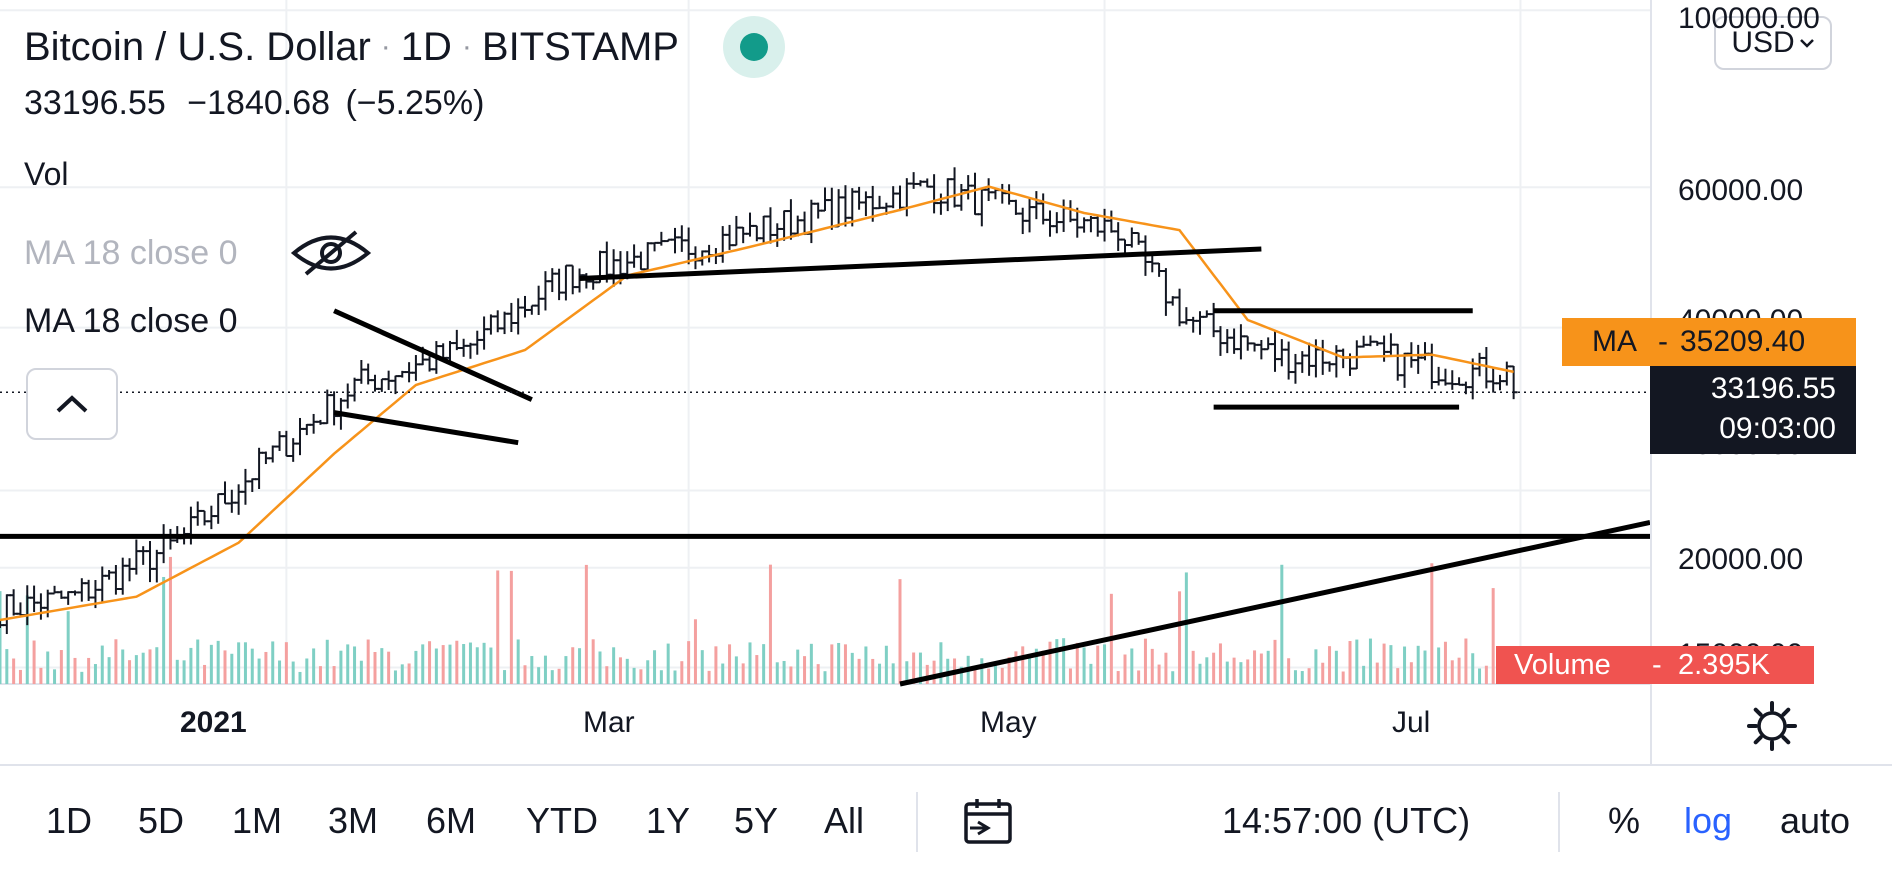  Describe the element at coordinates (753, 47) in the screenshot. I see `market-status-icon` at that location.